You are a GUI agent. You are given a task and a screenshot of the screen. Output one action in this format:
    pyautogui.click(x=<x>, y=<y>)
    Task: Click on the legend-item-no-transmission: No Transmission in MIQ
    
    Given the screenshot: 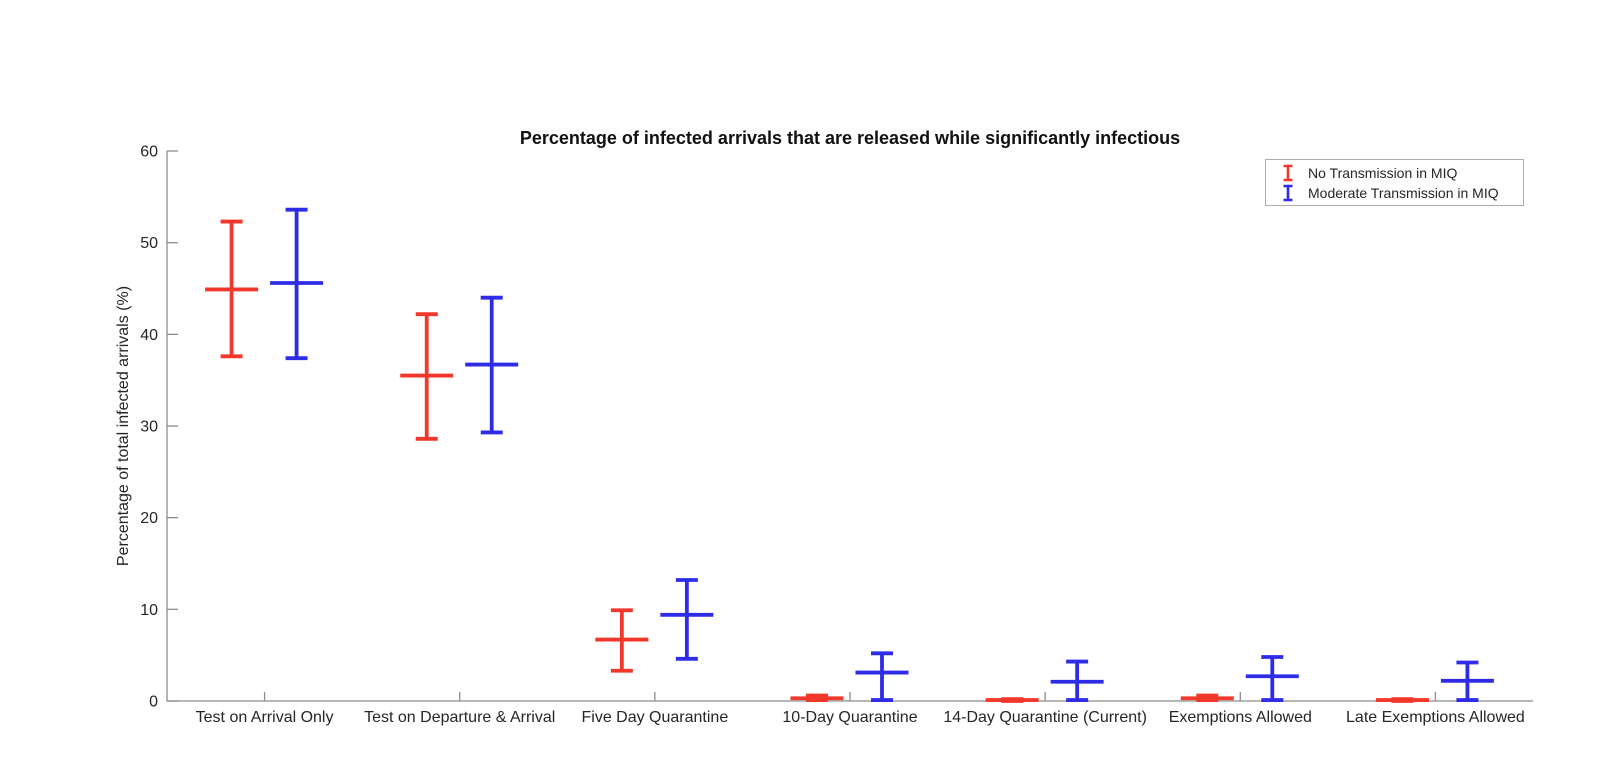 What is the action you would take?
    pyautogui.click(x=1394, y=173)
    